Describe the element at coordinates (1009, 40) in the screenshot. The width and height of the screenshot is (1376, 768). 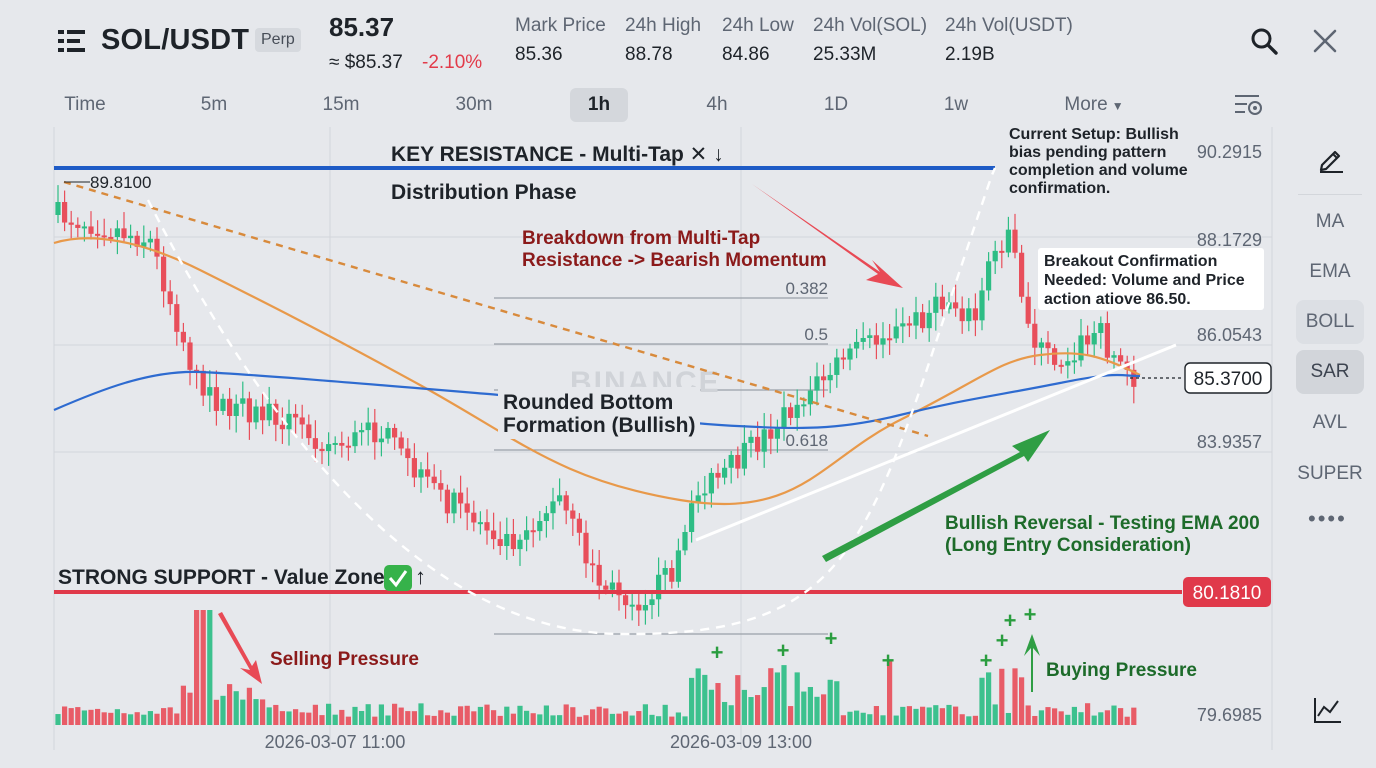
I see `stat-24h-vol-usdt: 24h Vol(USDT) 2.19B` at that location.